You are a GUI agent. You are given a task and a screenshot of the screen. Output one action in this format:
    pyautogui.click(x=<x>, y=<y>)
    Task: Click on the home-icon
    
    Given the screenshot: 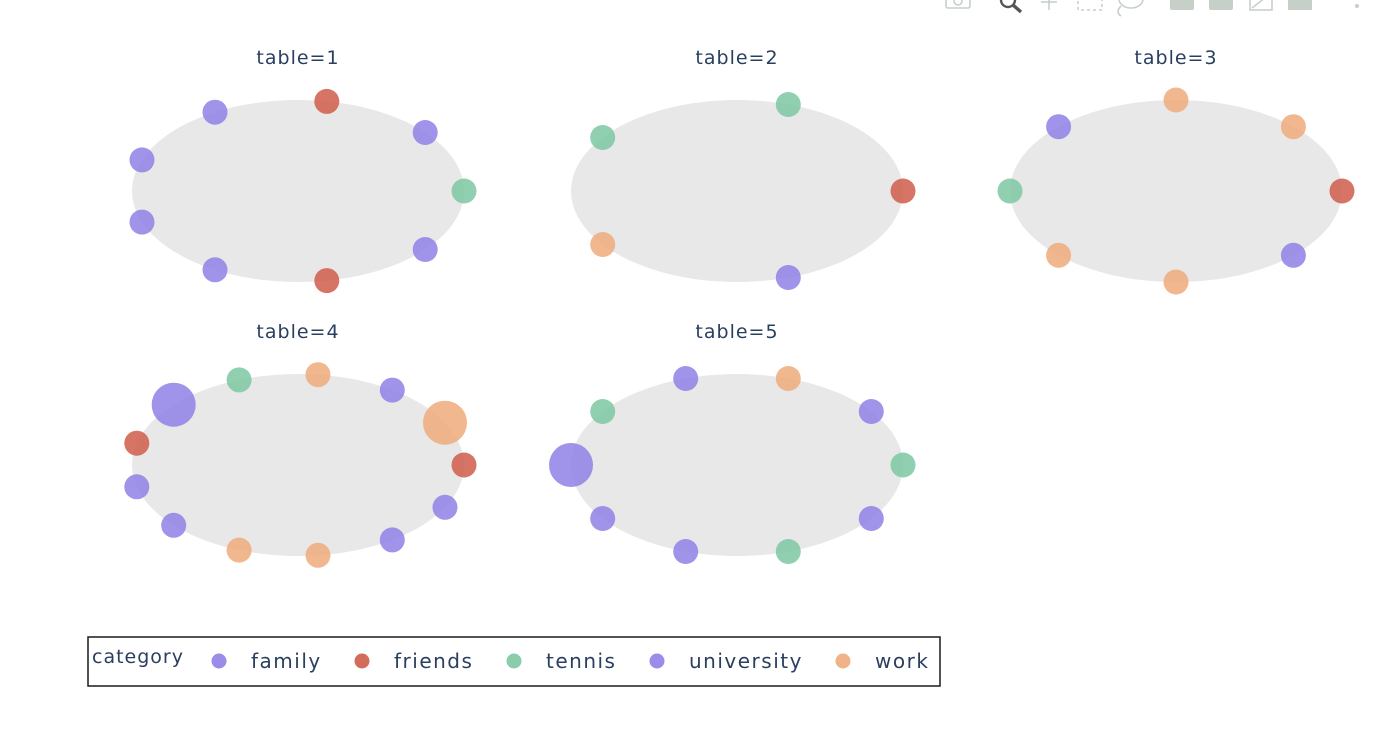 What is the action you would take?
    pyautogui.click(x=1300, y=5)
    